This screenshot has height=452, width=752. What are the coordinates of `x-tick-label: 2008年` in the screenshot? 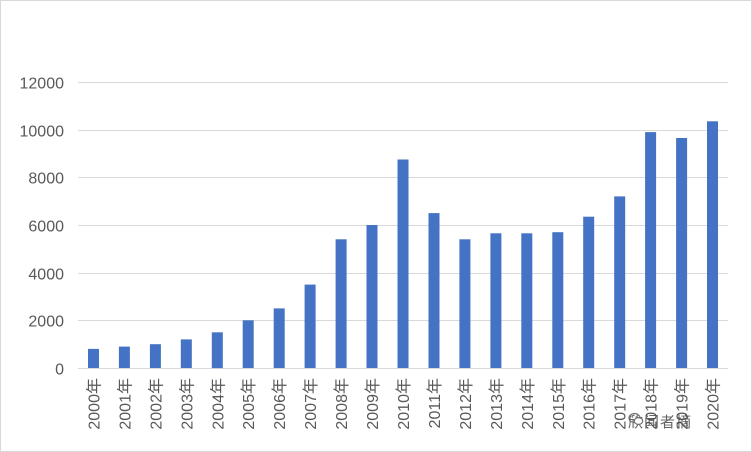 It's located at (342, 404).